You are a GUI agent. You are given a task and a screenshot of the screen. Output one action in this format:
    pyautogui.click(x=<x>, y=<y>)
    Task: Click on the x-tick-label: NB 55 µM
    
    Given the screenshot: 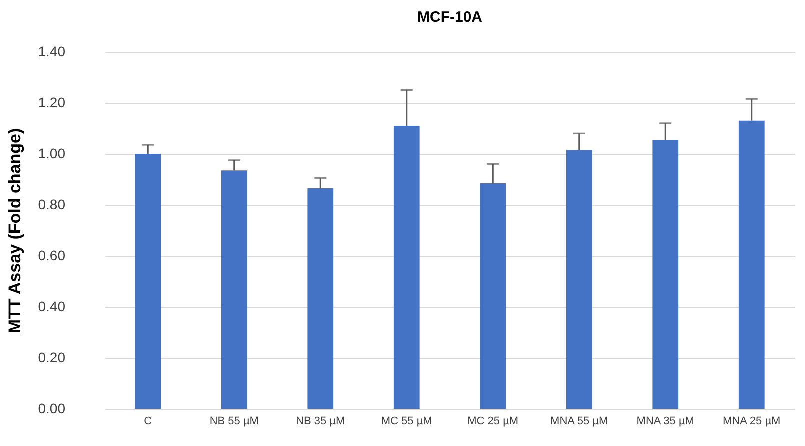 What is the action you would take?
    pyautogui.click(x=234, y=422)
    